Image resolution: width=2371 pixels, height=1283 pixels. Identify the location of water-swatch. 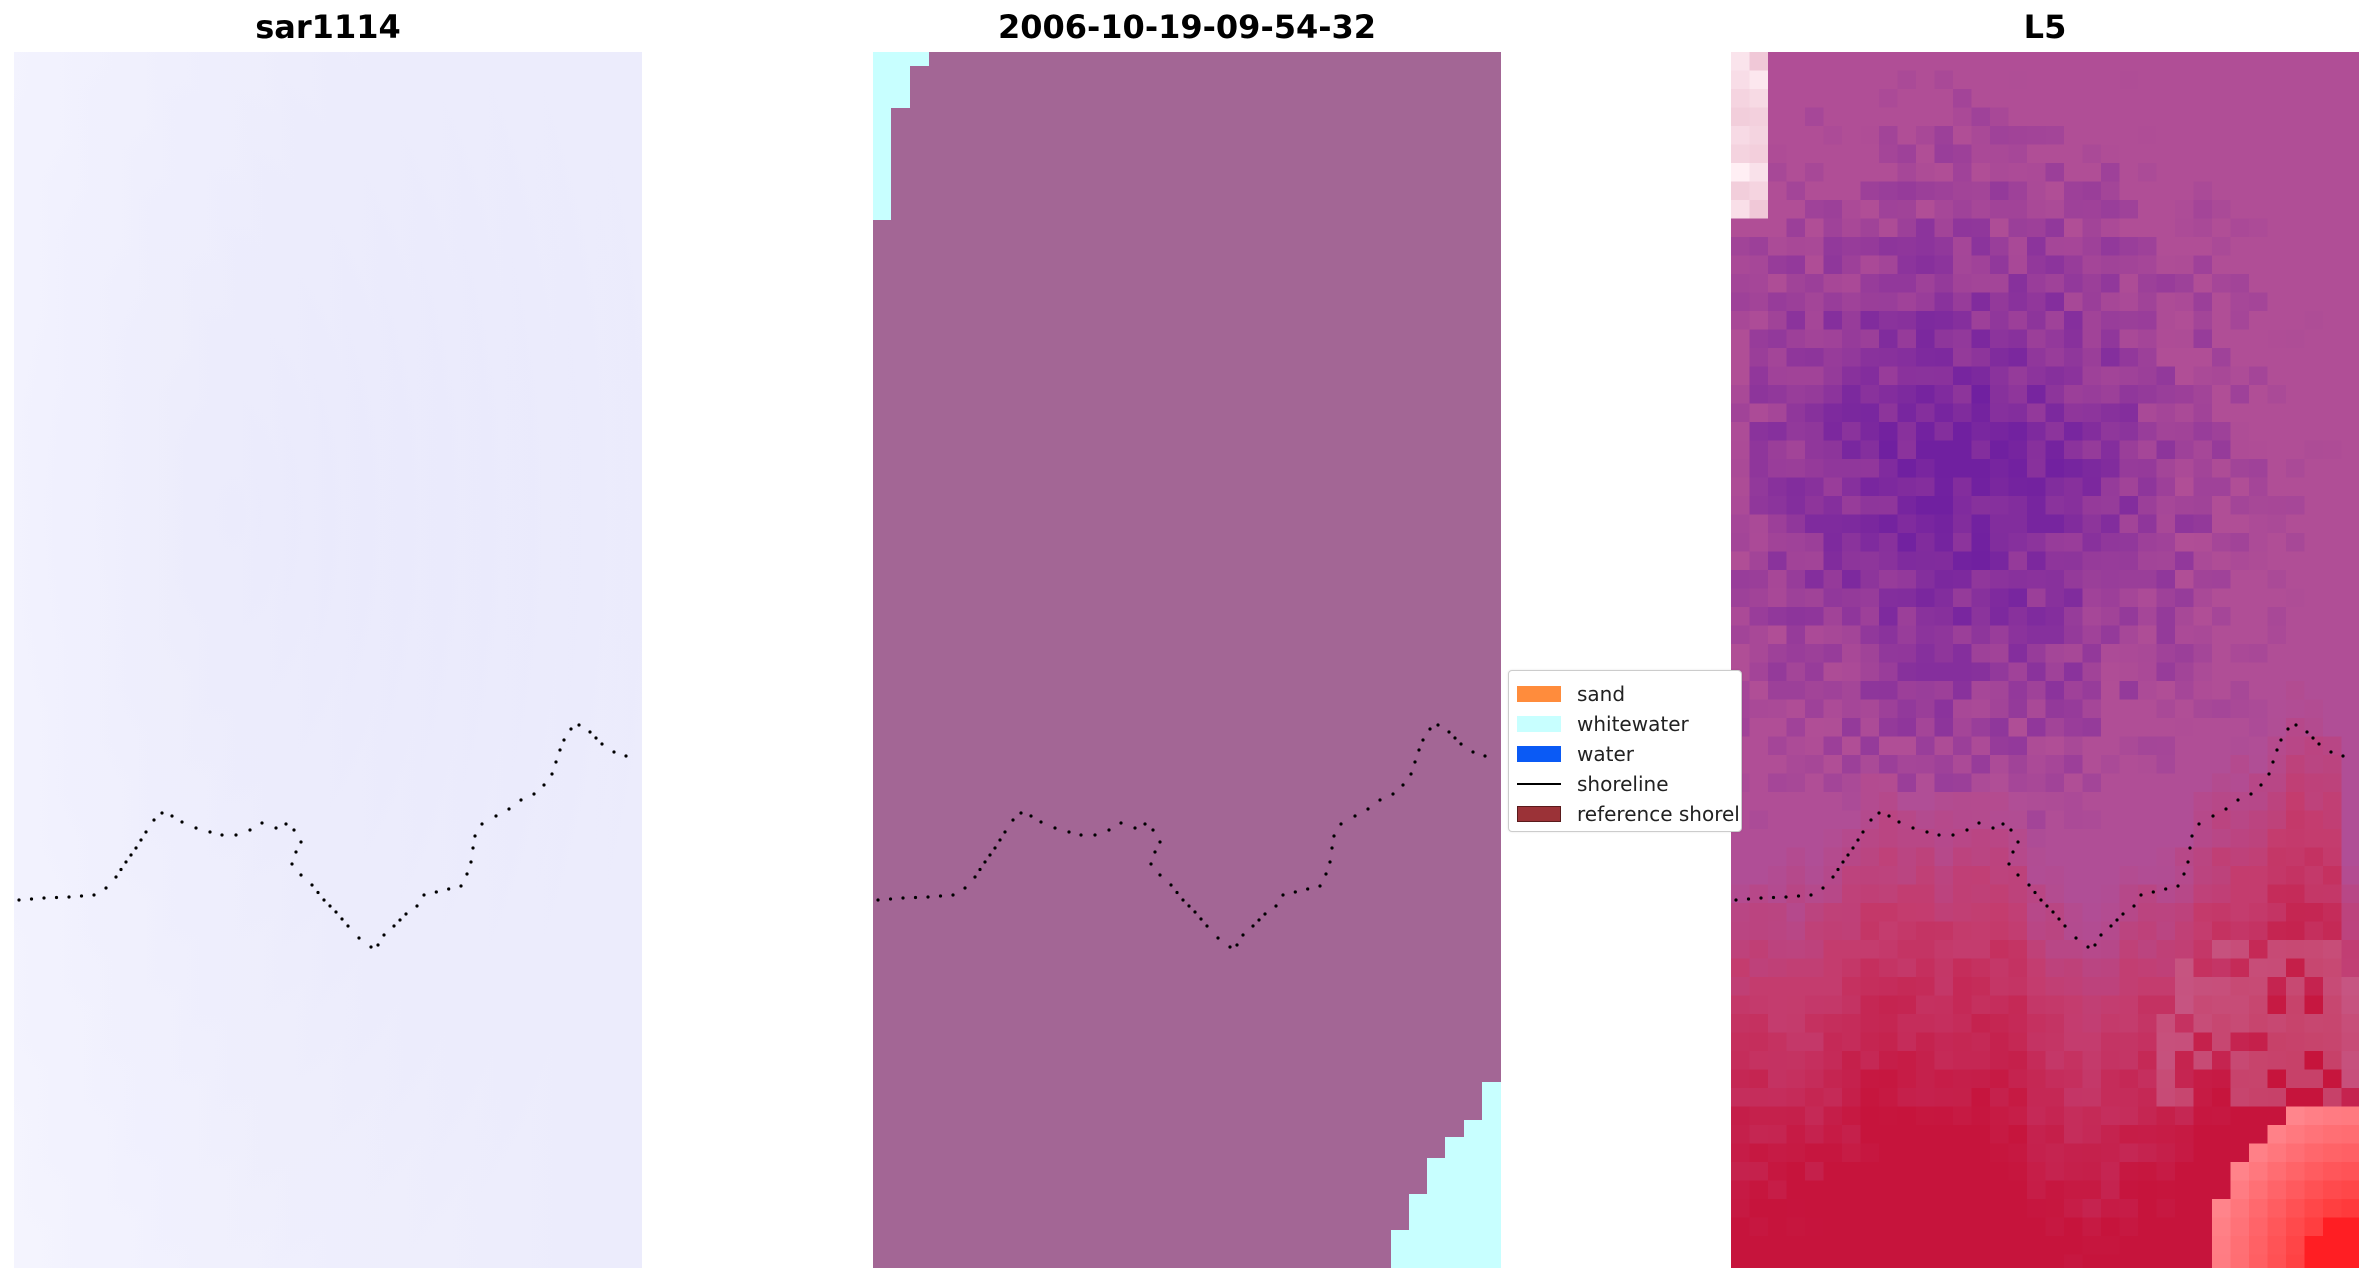
(1539, 754).